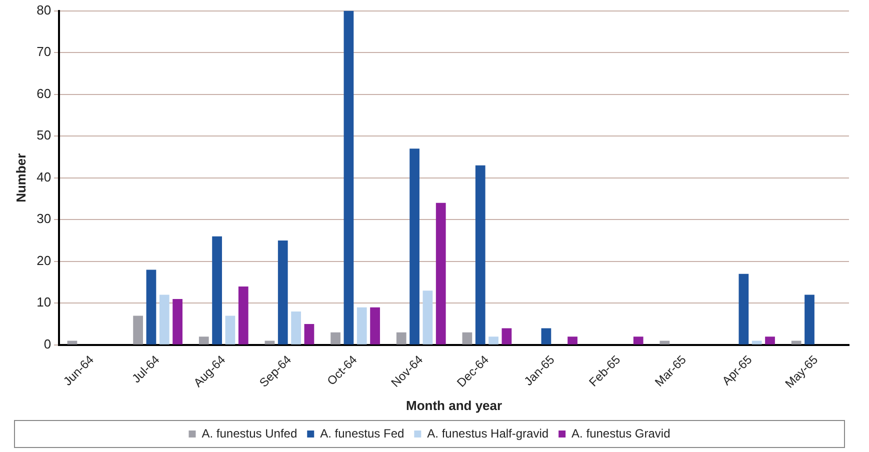 This screenshot has width=869, height=452. What do you see at coordinates (20, 177) in the screenshot?
I see `y-axis-title: Number` at bounding box center [20, 177].